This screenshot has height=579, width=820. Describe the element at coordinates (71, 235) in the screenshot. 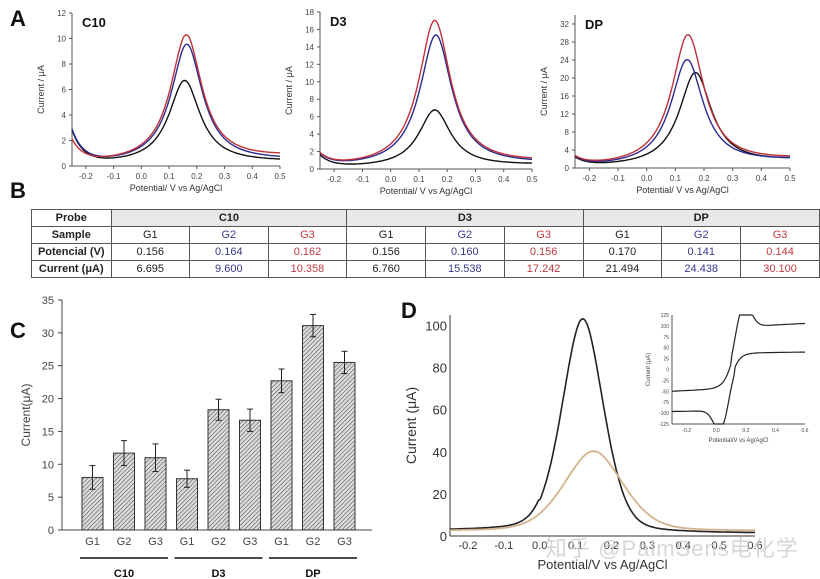

I see `row-header: Sample` at that location.